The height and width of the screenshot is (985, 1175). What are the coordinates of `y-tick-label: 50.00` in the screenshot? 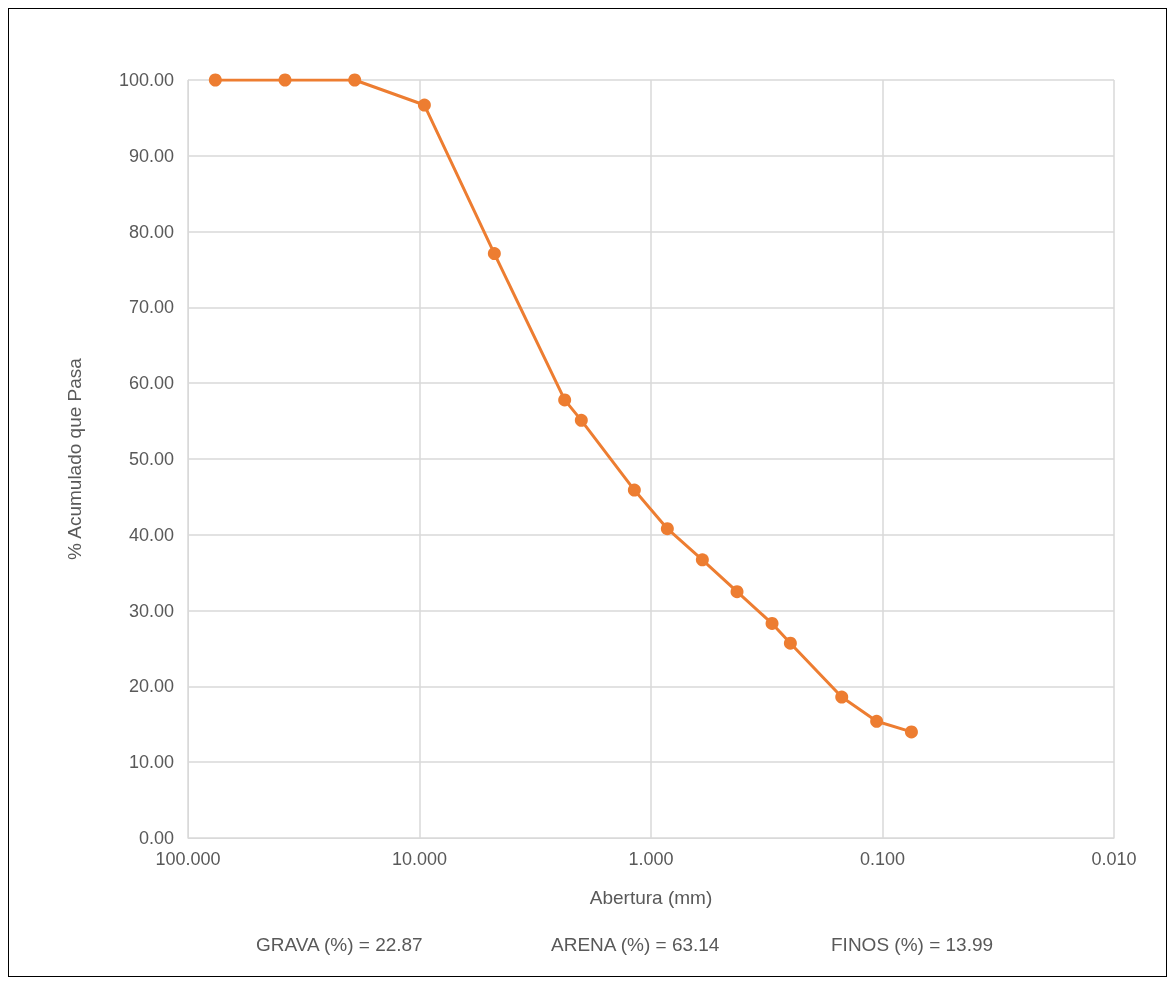 It's located at (151, 459).